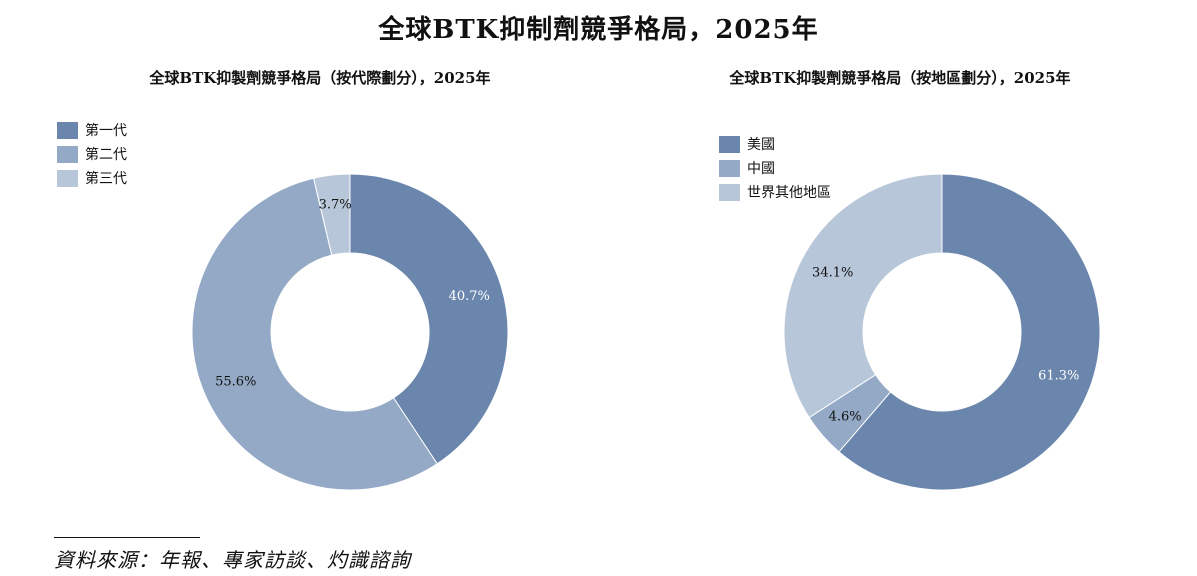 This screenshot has width=1197, height=576. I want to click on legend-by-generation: 第一代 第二代 第三代, so click(92, 154).